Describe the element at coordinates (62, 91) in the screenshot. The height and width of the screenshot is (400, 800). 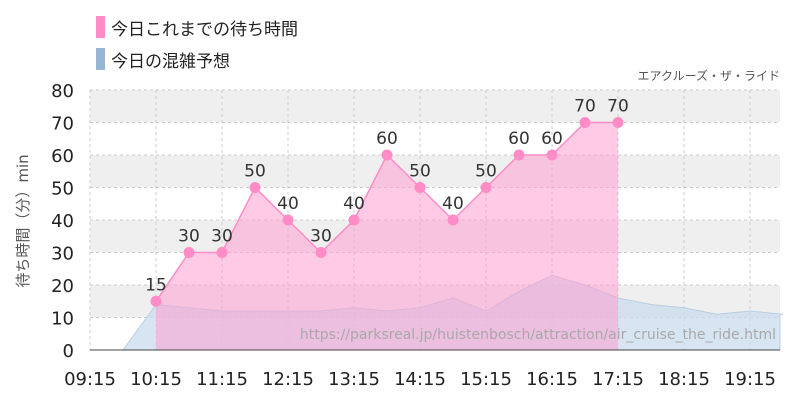
I see `y-tick-label-80: 80` at that location.